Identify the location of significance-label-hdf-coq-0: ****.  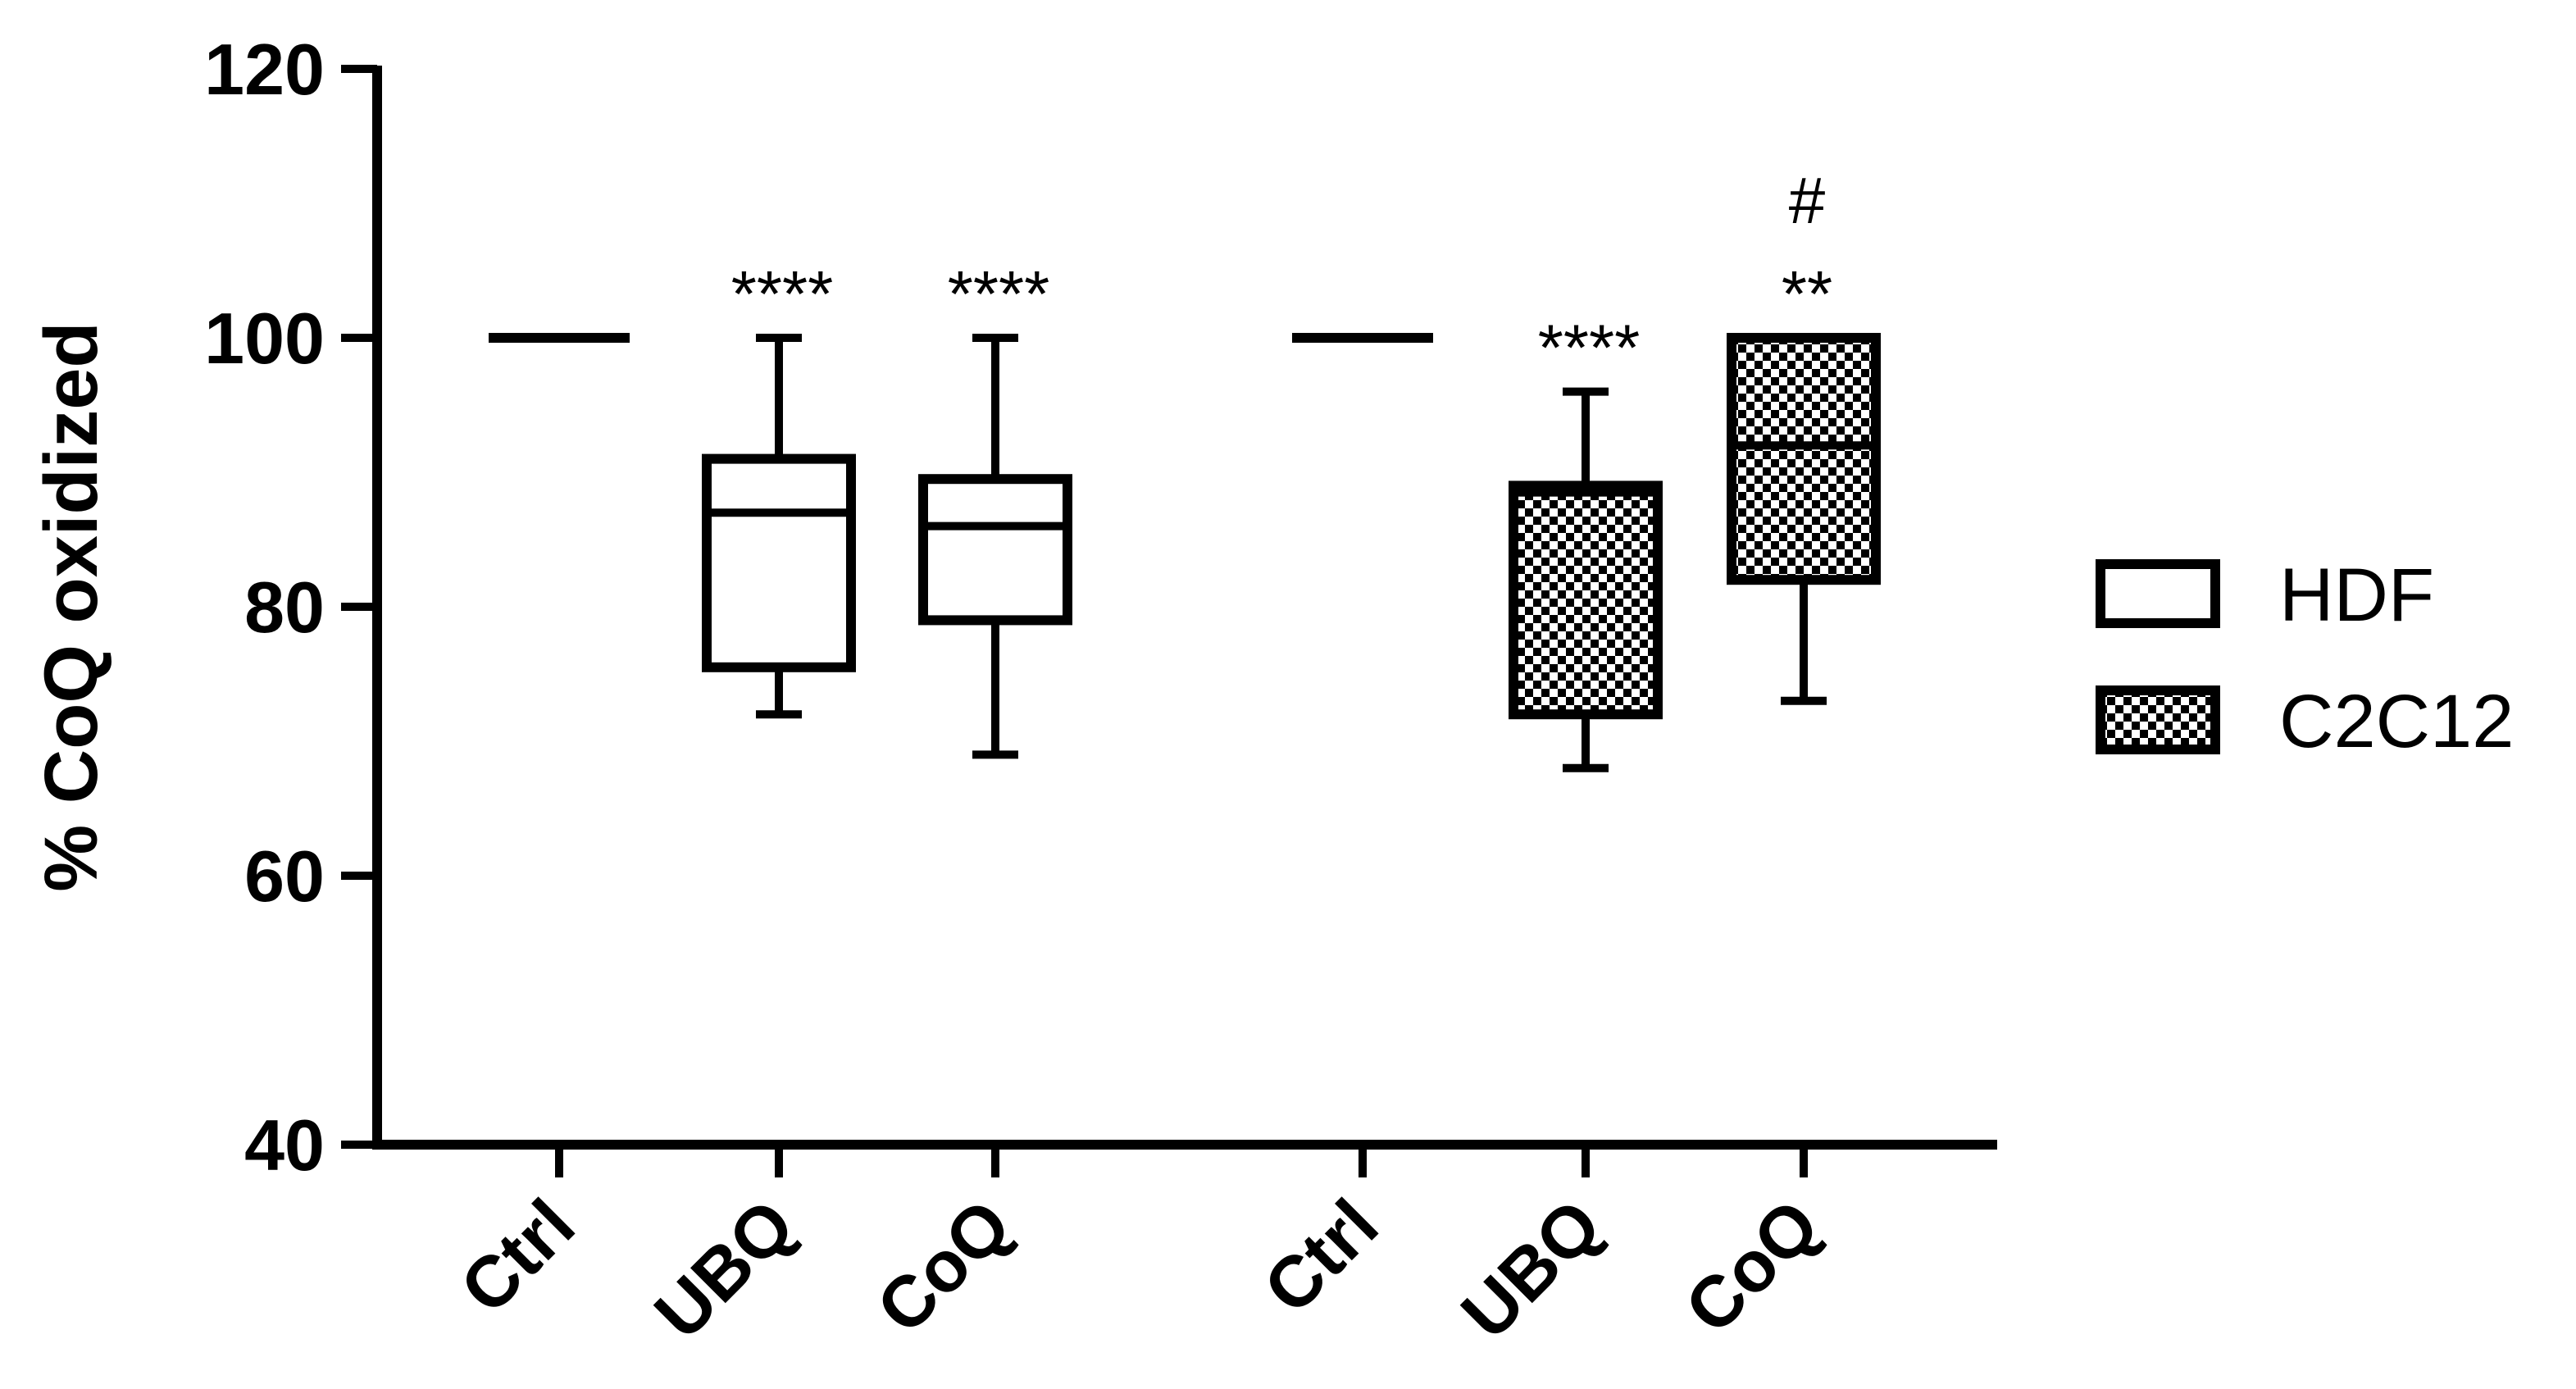
(999, 293).